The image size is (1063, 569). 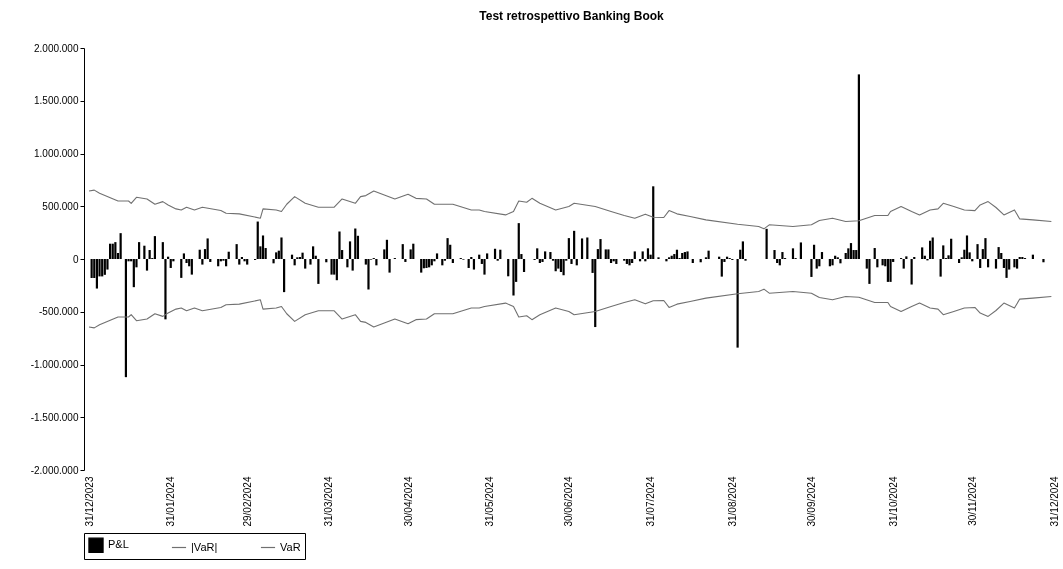 I want to click on y-tick-label: 1.000.000, so click(x=56, y=153).